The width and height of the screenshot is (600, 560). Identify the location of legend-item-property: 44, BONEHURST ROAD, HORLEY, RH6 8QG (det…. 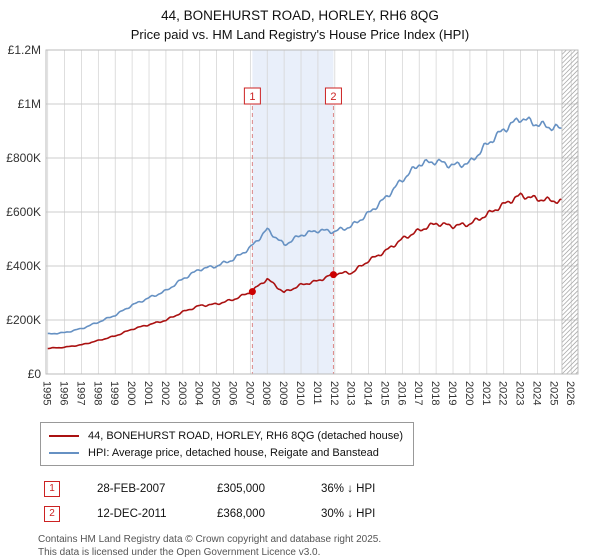
(226, 435).